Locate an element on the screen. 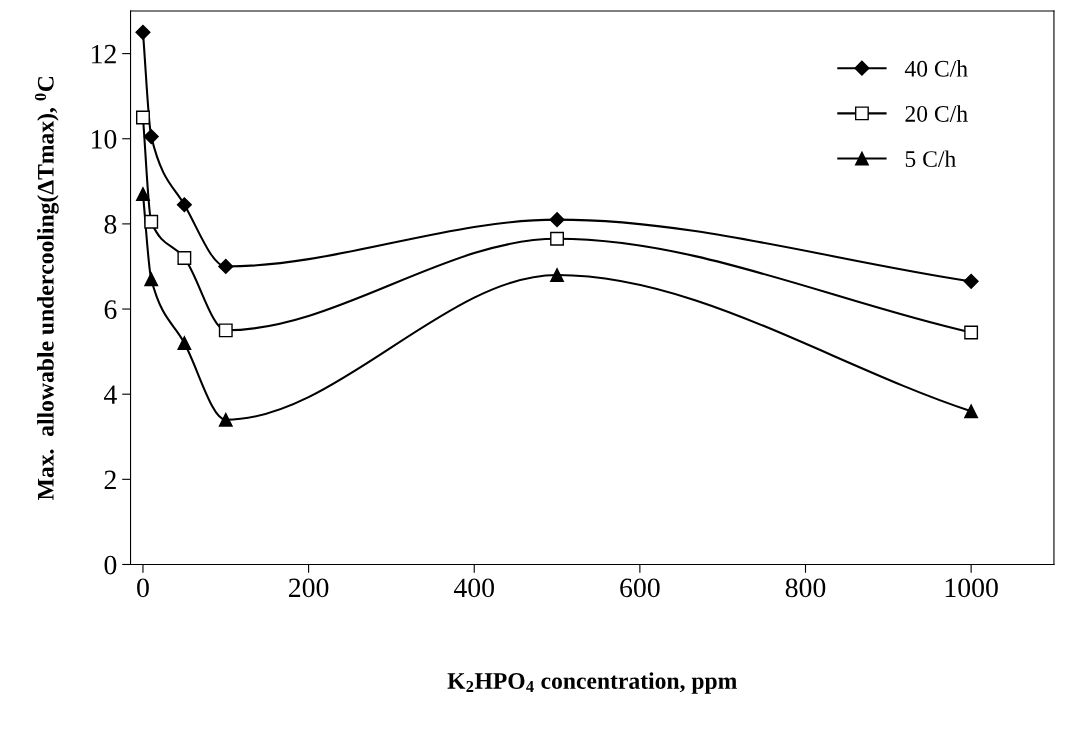 The width and height of the screenshot is (1070, 735). x-axis-title: K$_{2}$HPO$_{4}$ concentration, ppm is located at coordinates (592, 683).